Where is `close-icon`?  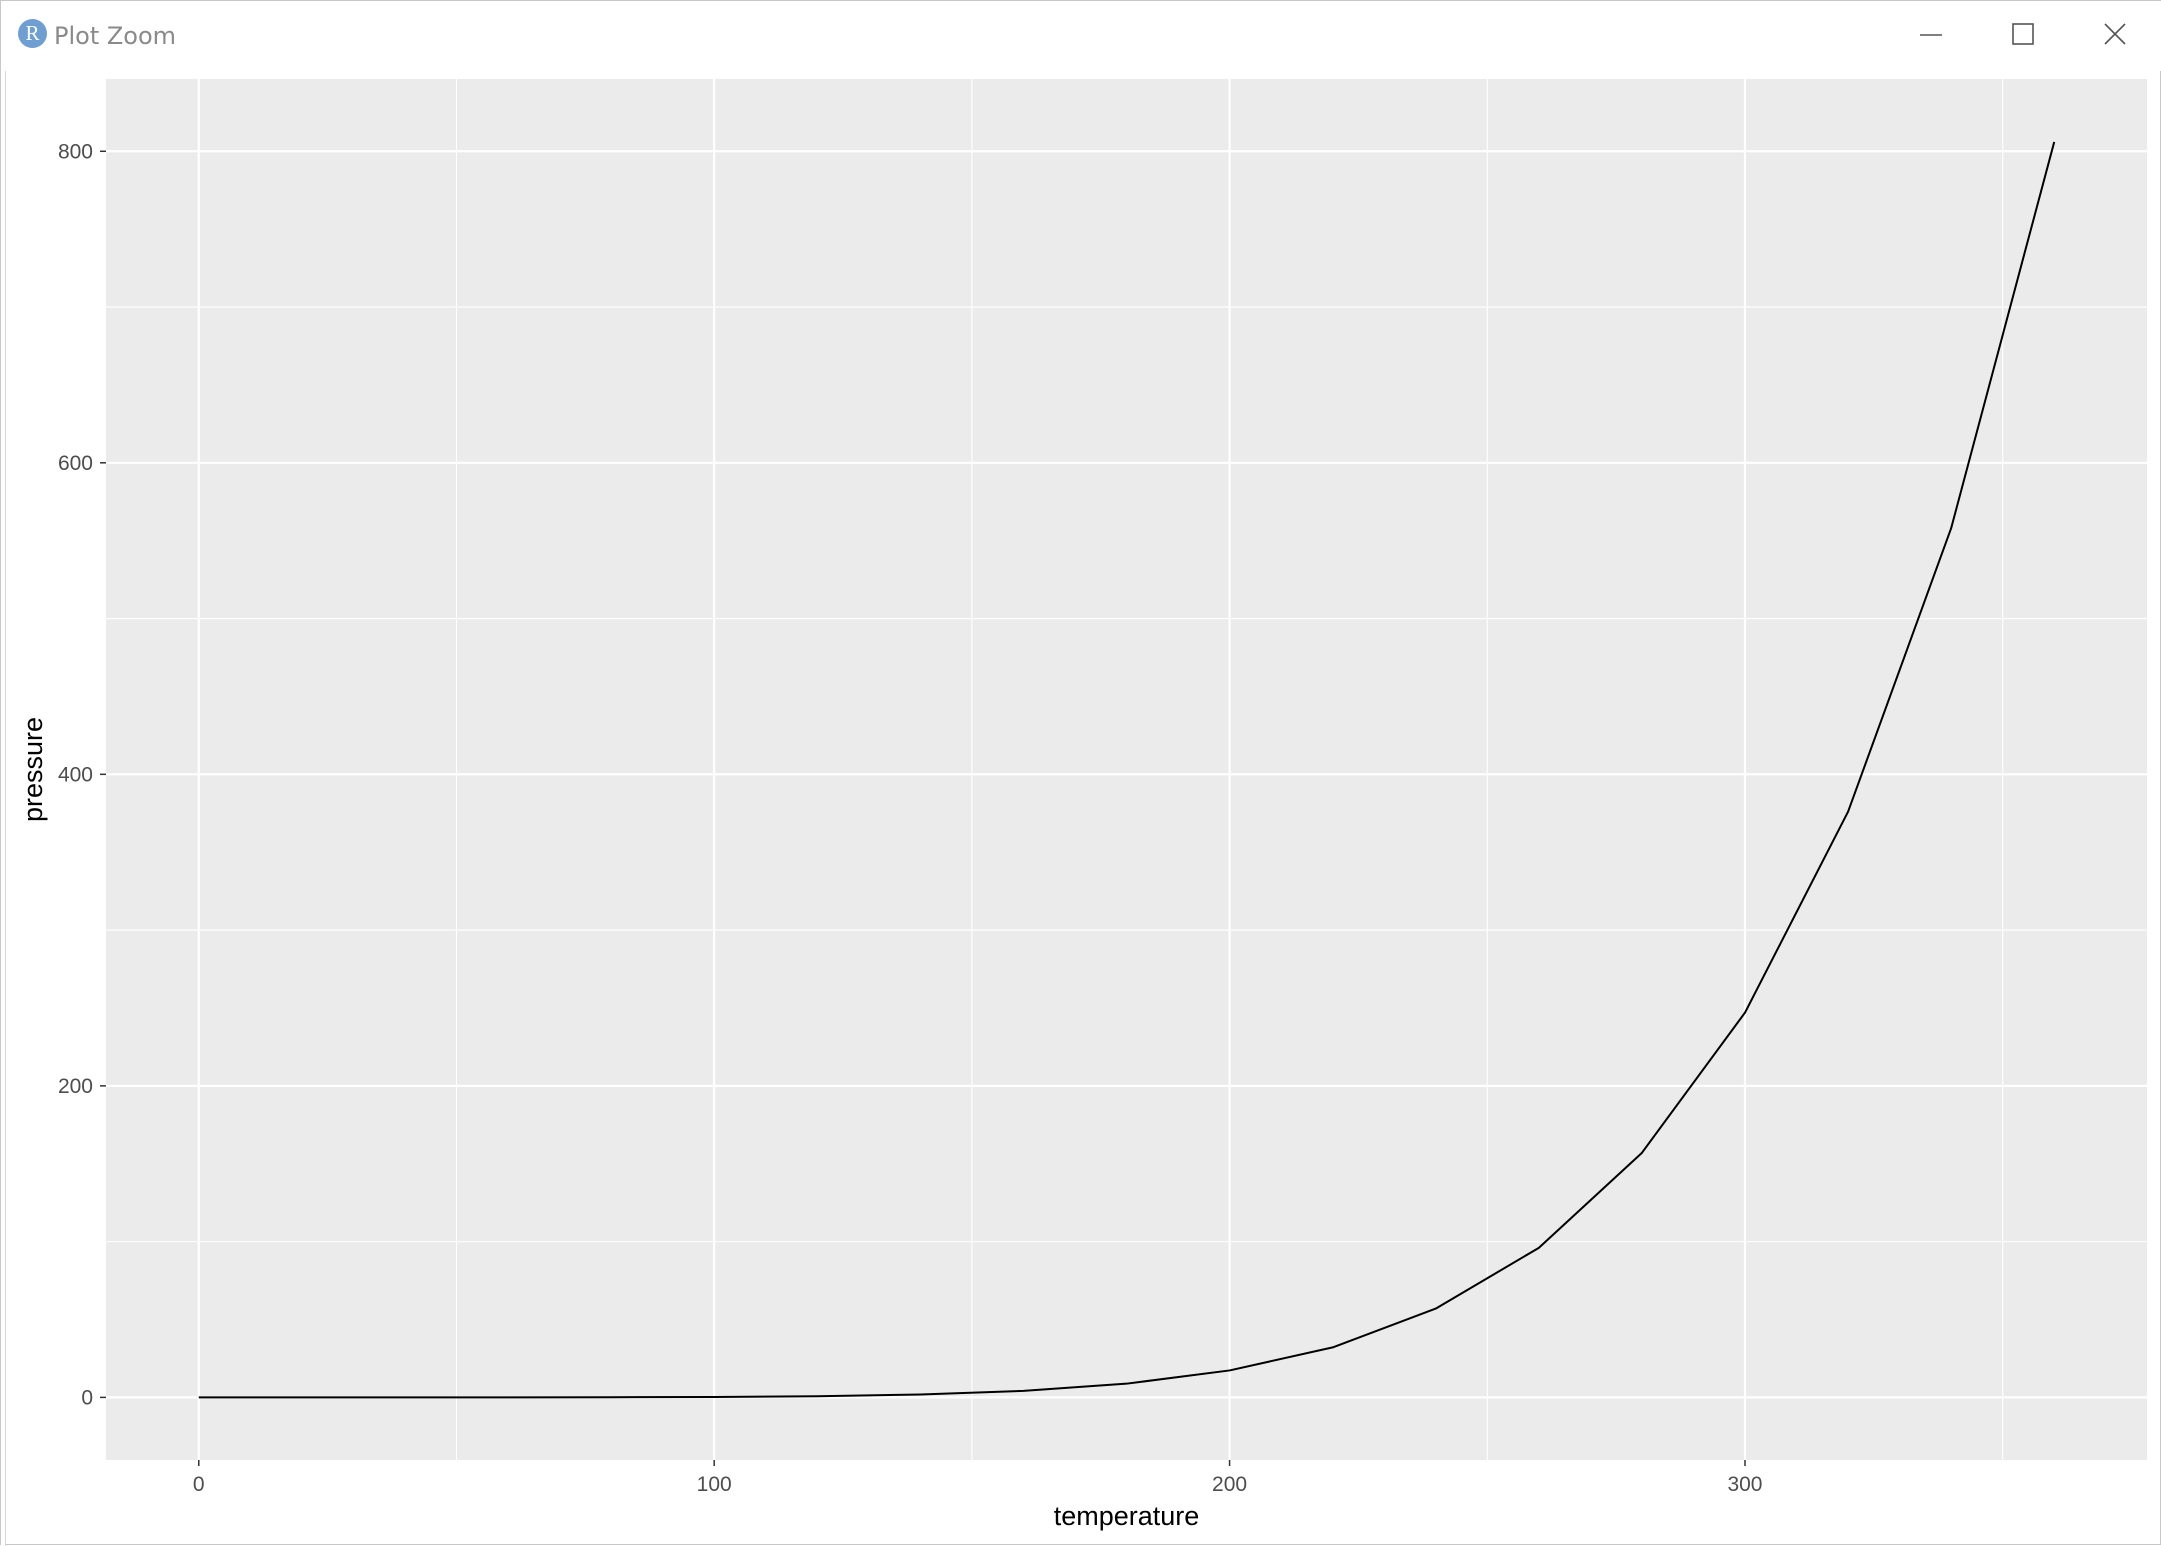 close-icon is located at coordinates (2115, 34).